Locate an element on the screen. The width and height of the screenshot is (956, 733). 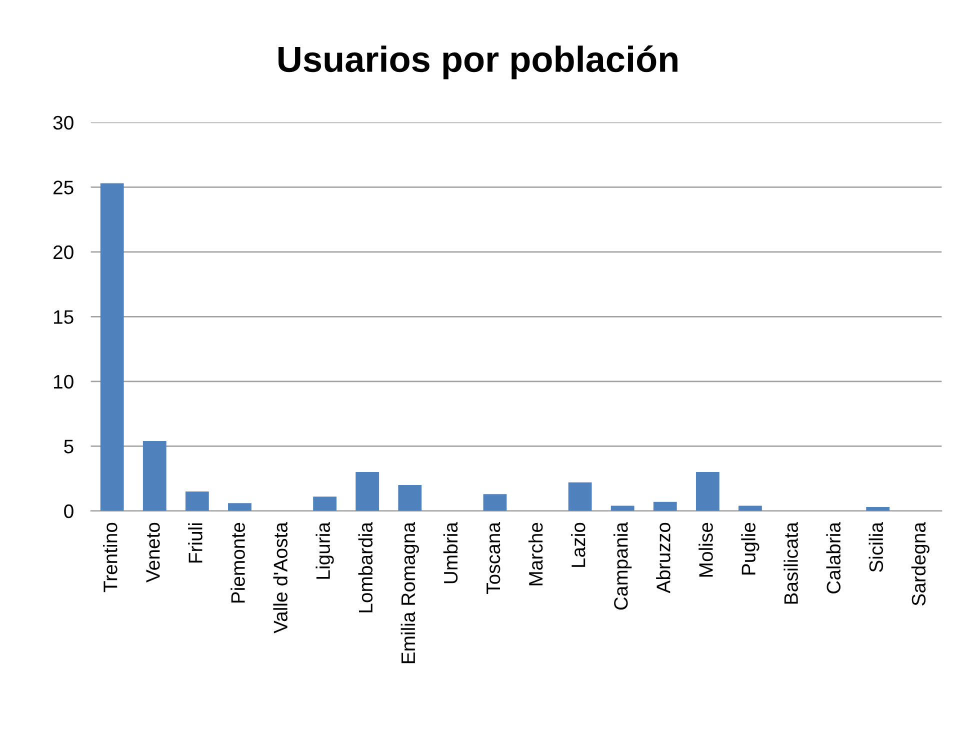
x-tick-label: Abruzzo is located at coordinates (663, 558).